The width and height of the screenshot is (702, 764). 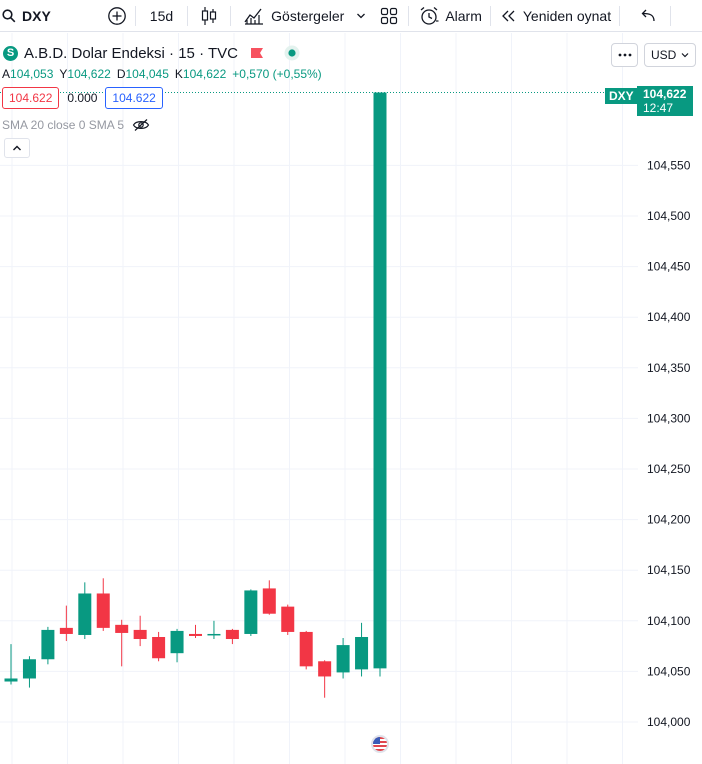 What do you see at coordinates (669, 418) in the screenshot?
I see `price-axis-tick: 104,300` at bounding box center [669, 418].